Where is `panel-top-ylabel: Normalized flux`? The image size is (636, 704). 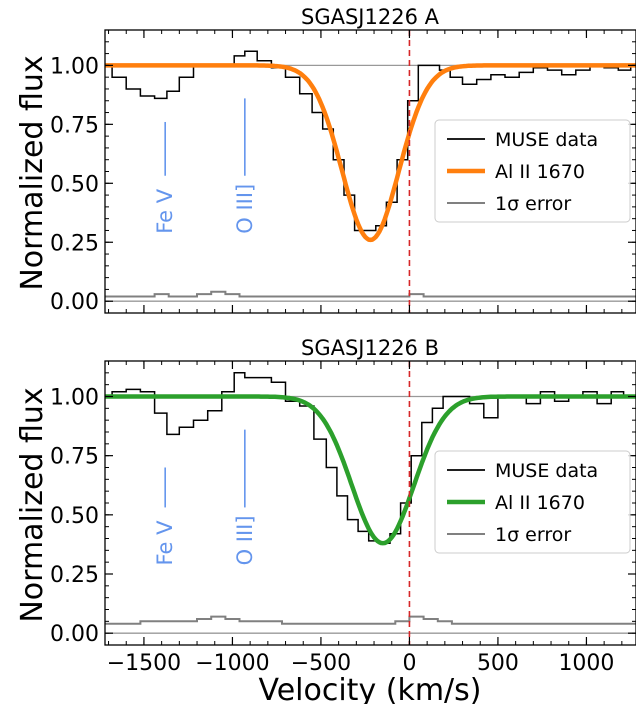
panel-top-ylabel: Normalized flux is located at coordinates (32, 172).